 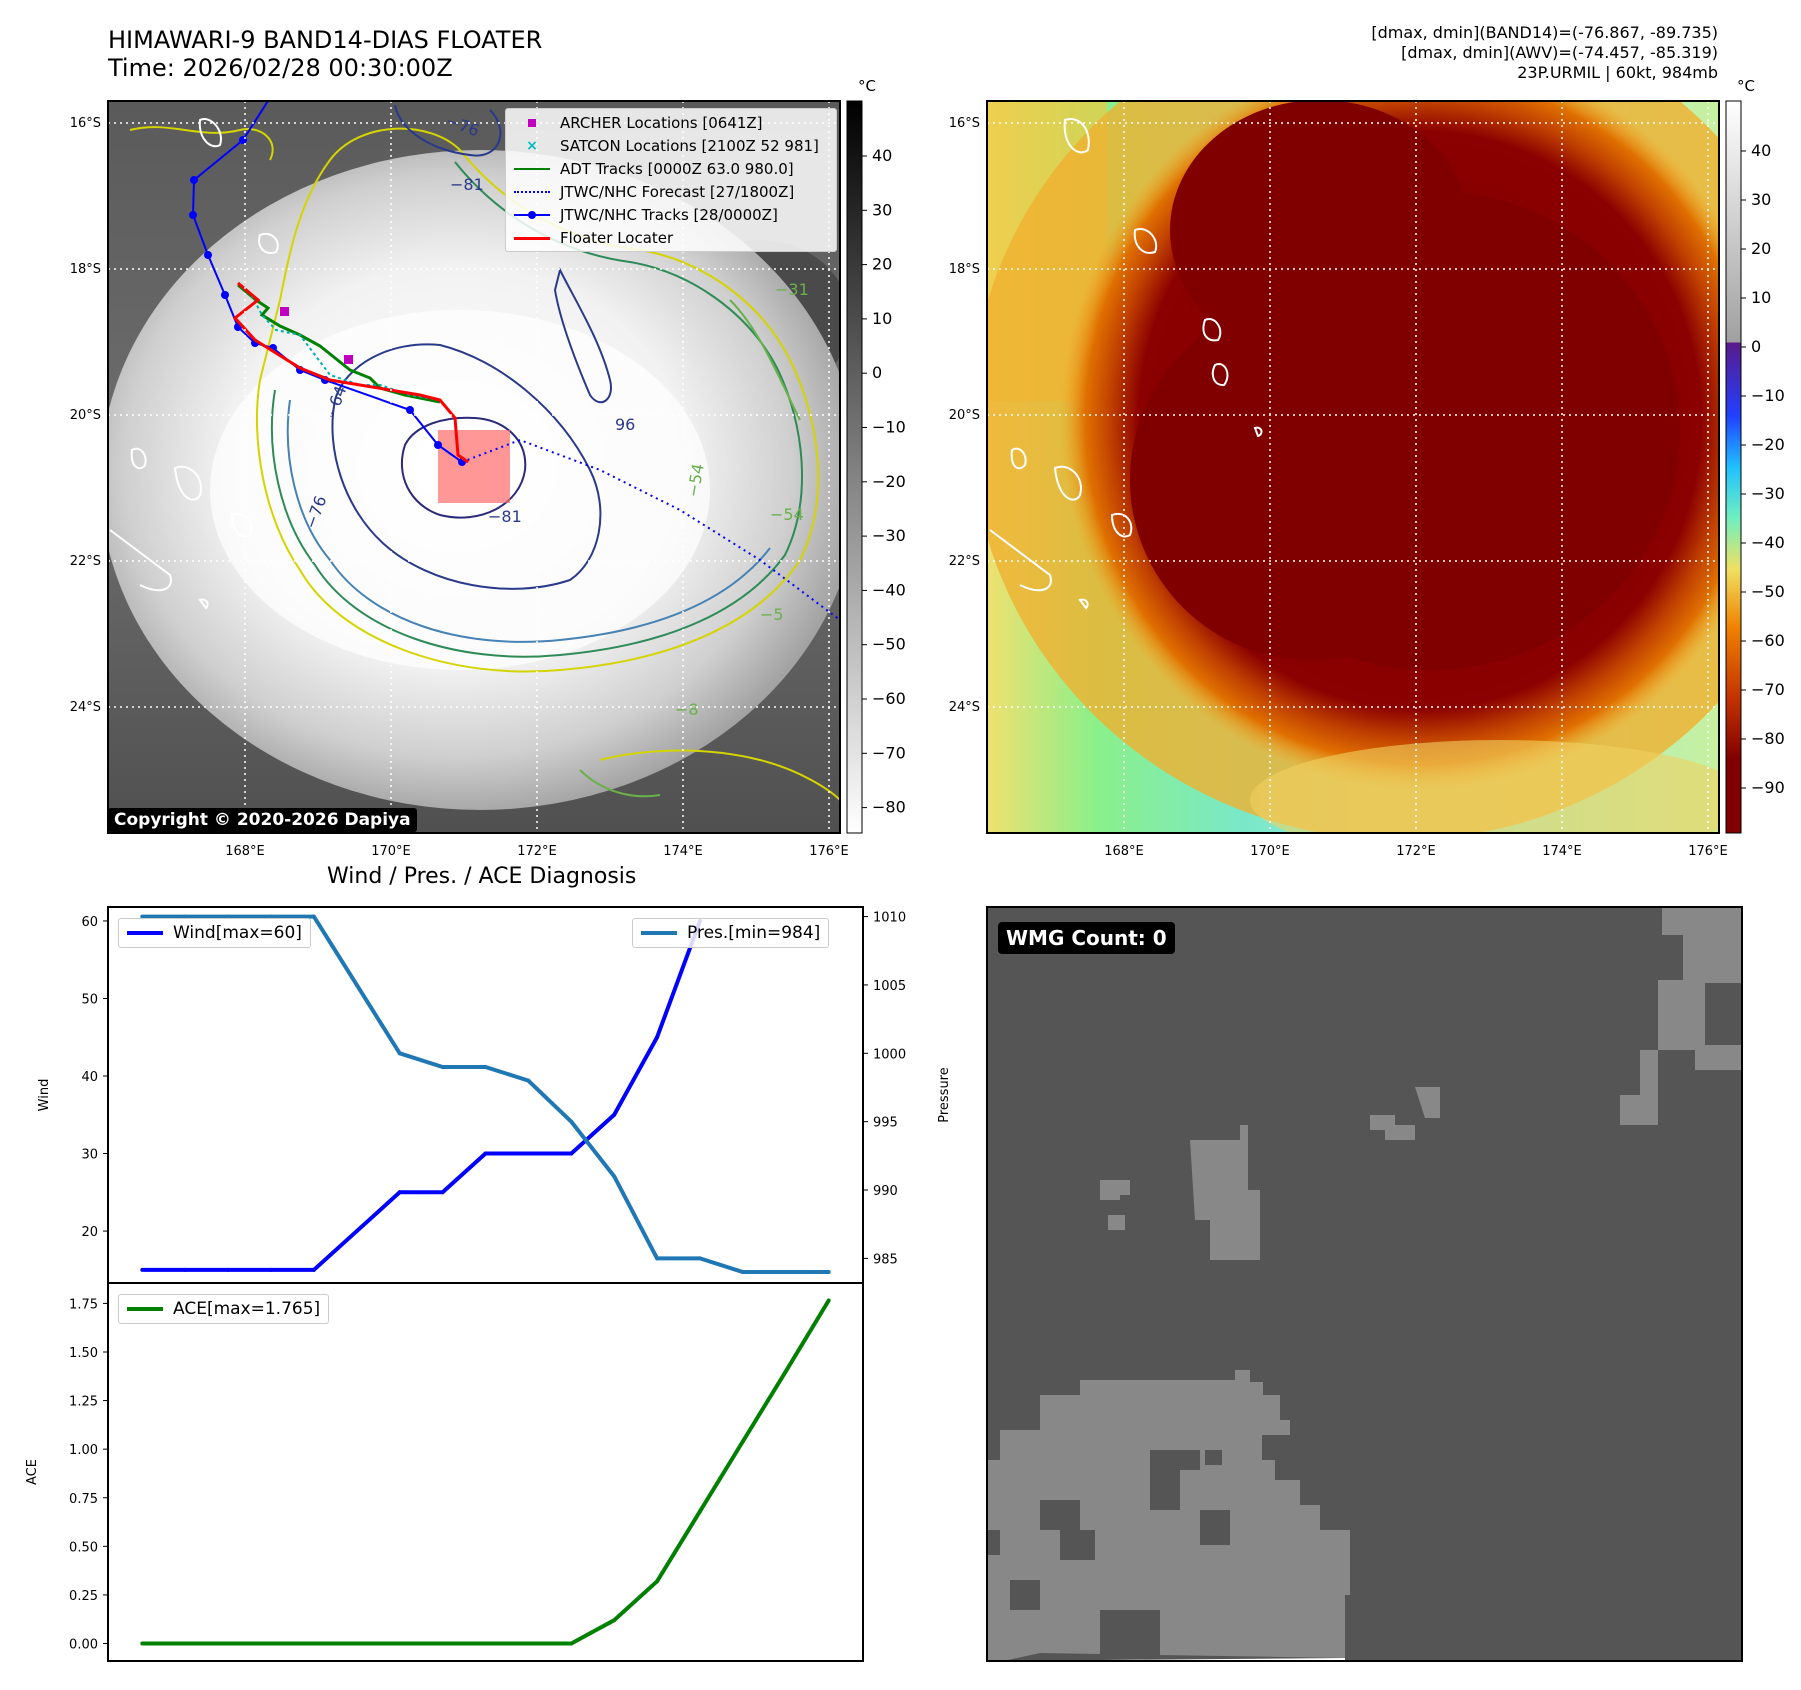 I want to click on ace-axis-label: ACE, so click(x=32, y=1472).